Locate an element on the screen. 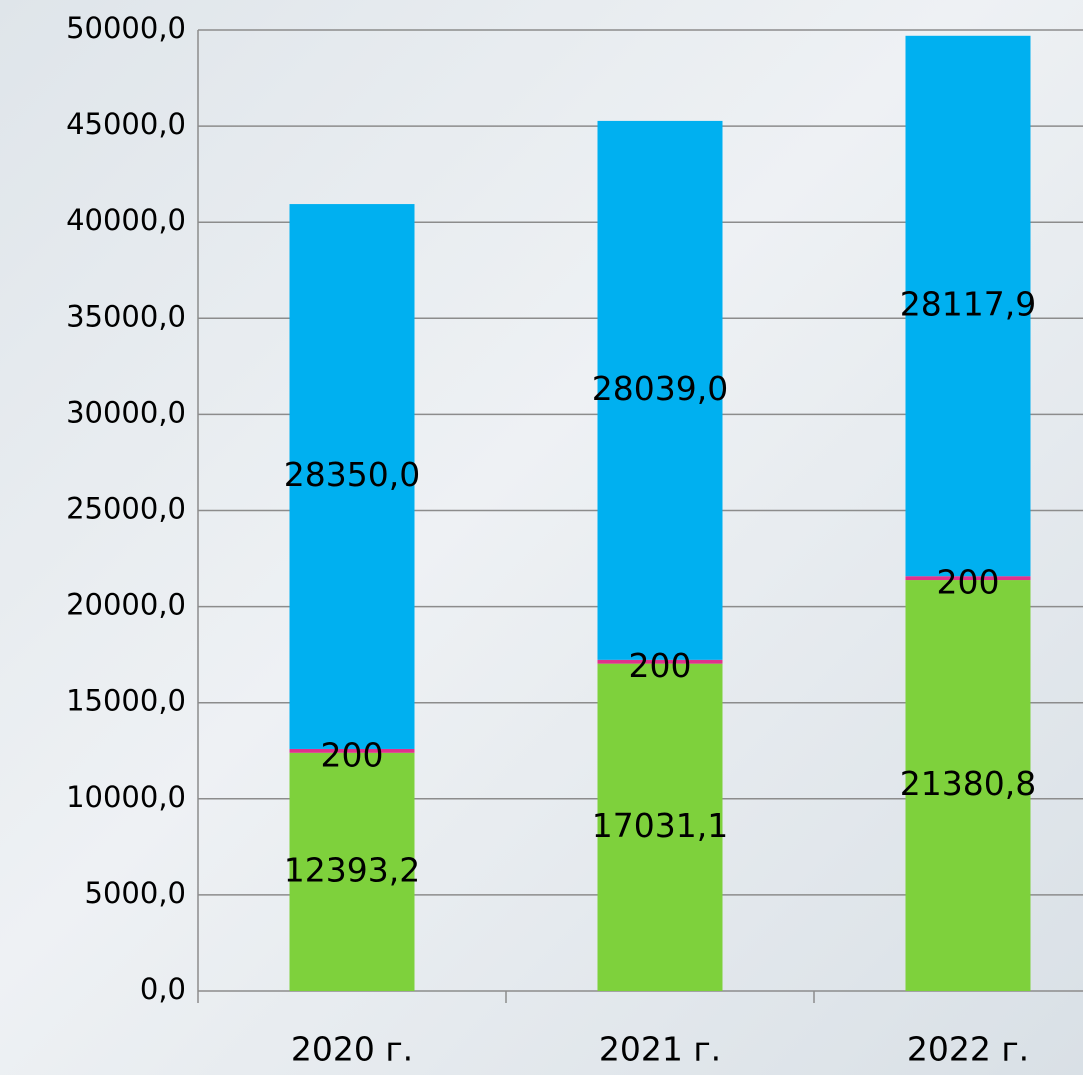  x-tick-label: 2020 г. is located at coordinates (352, 1049).